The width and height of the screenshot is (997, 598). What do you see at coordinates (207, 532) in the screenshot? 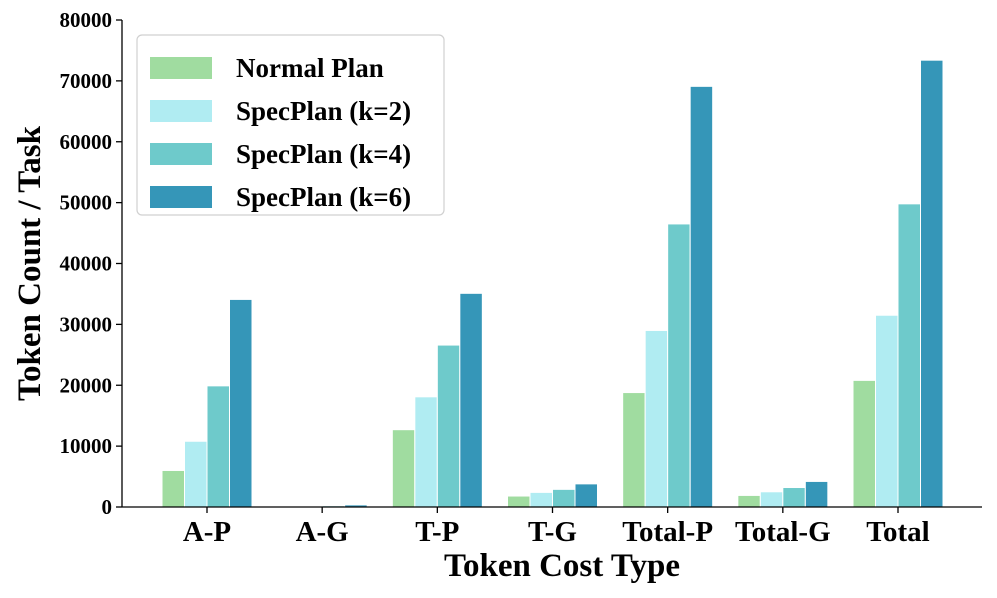
I see `x-tick-label: A-P` at bounding box center [207, 532].